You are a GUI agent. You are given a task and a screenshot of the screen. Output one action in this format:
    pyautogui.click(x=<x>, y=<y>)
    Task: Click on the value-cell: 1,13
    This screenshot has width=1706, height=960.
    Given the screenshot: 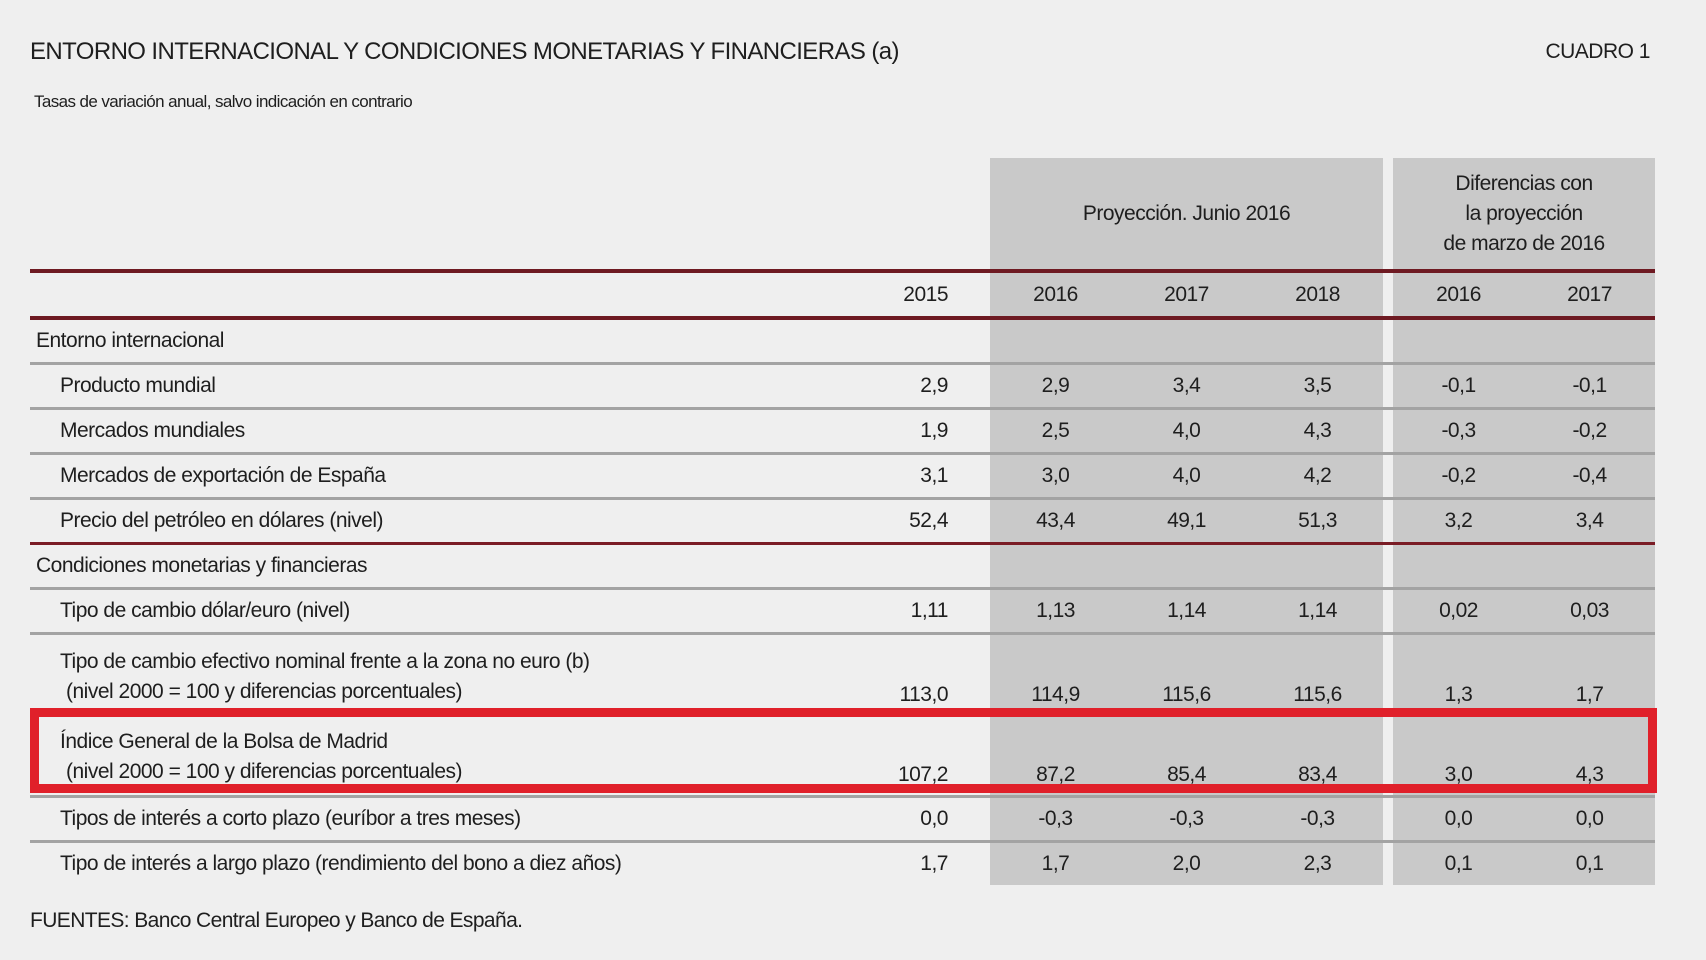 What is the action you would take?
    pyautogui.click(x=1055, y=611)
    